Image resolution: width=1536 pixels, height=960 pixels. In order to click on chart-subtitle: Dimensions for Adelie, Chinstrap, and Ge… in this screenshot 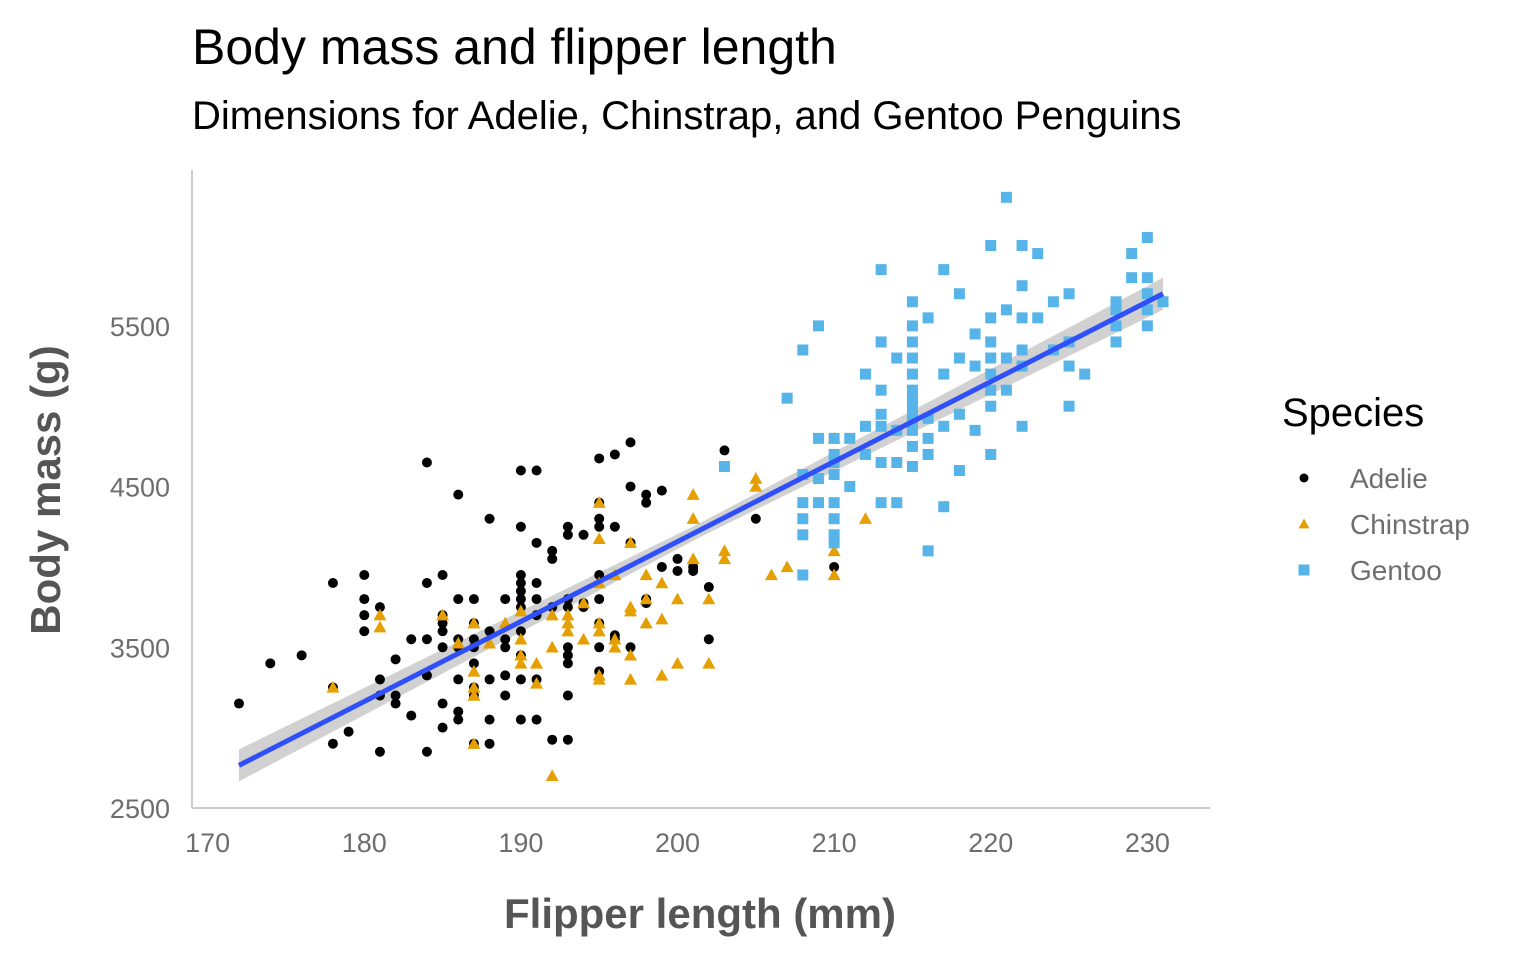, I will do `click(687, 116)`.